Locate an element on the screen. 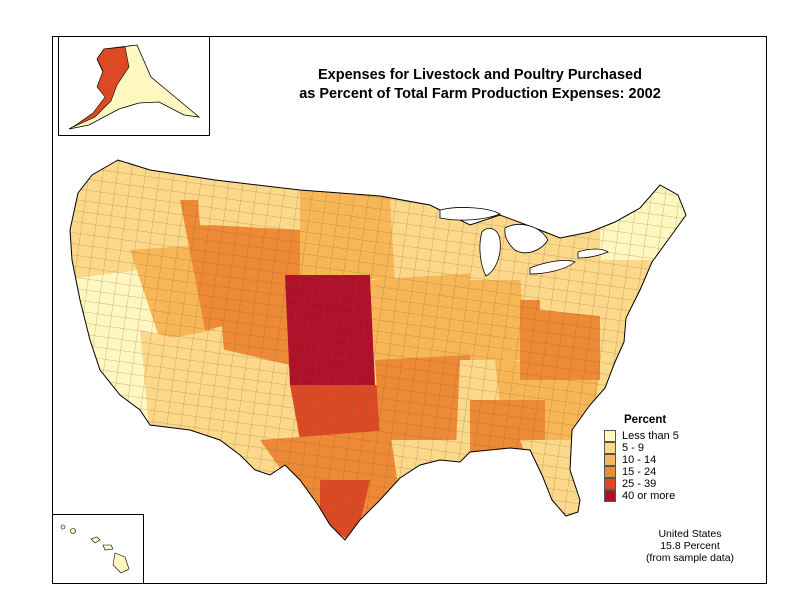  legend-item: Less than 5 is located at coordinates (674, 436).